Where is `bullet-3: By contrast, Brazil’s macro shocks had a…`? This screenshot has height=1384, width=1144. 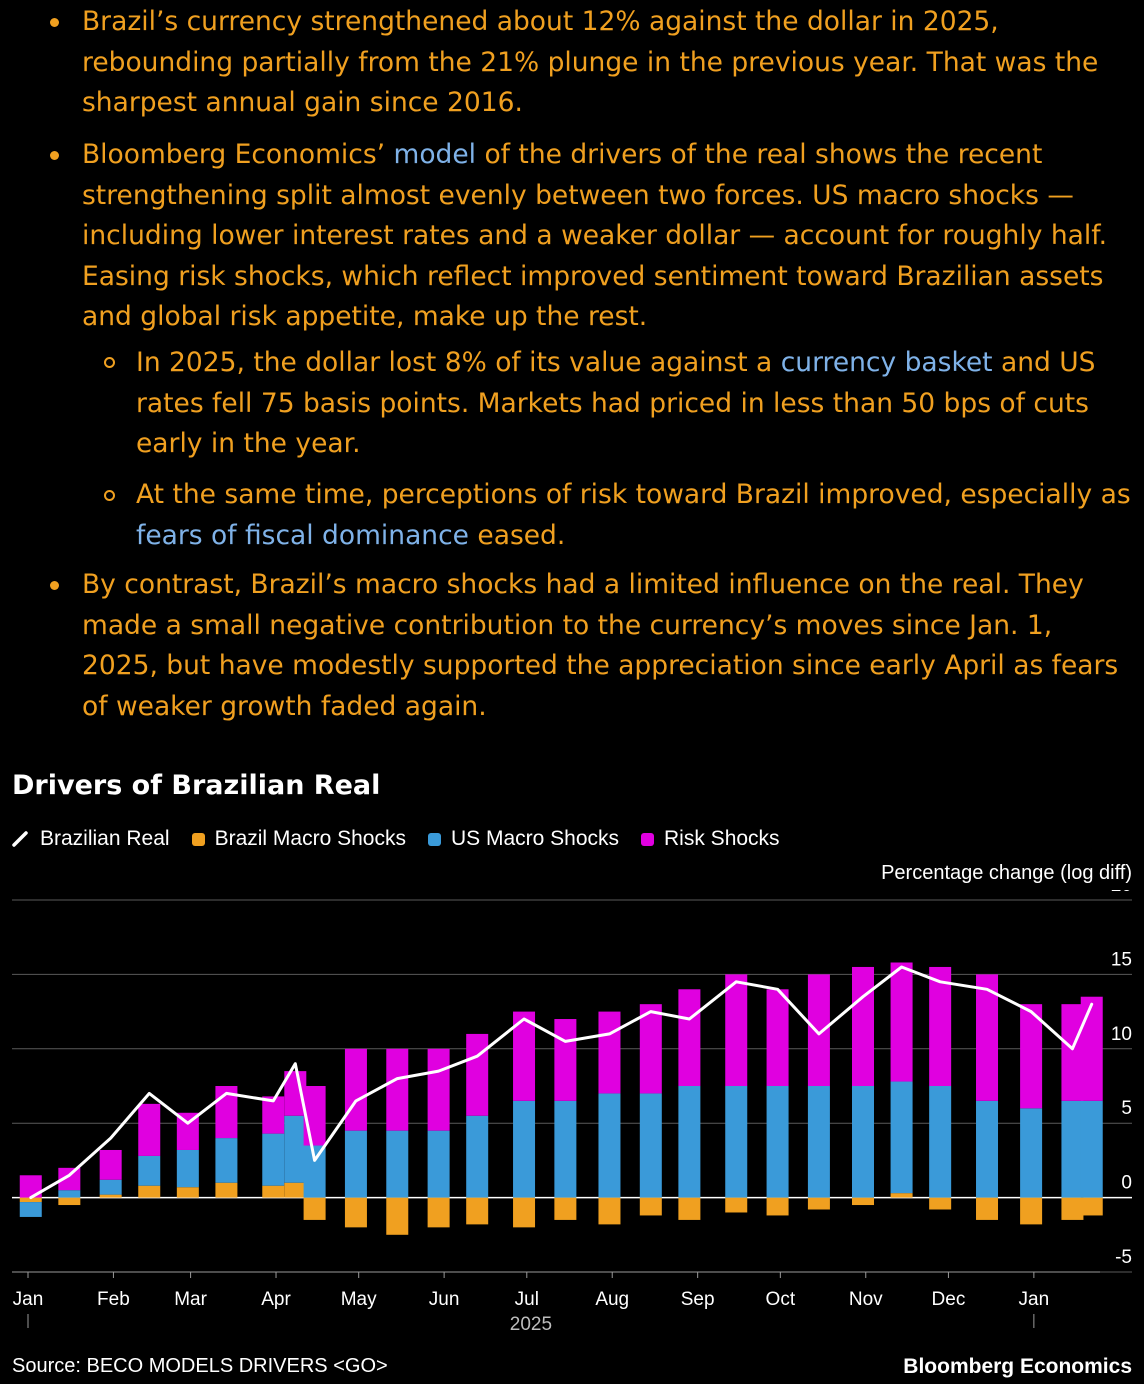 bullet-3: By contrast, Brazil’s macro shocks had a… is located at coordinates (600, 645).